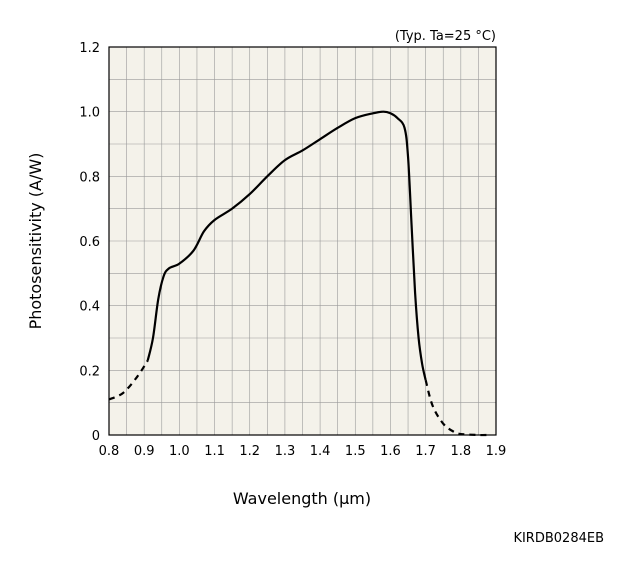 The height and width of the screenshot is (572, 637). Describe the element at coordinates (302, 498) in the screenshot. I see `x-axis-label: Wavelength (µm)` at that location.